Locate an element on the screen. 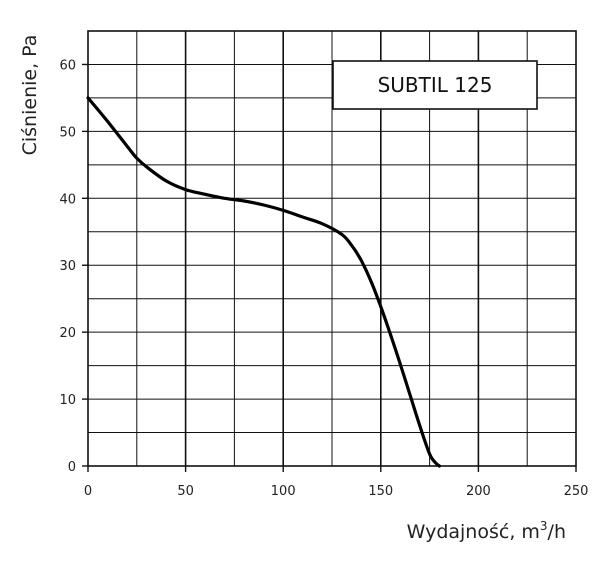 The height and width of the screenshot is (564, 605). y-tick-label: 10 is located at coordinates (67, 400).